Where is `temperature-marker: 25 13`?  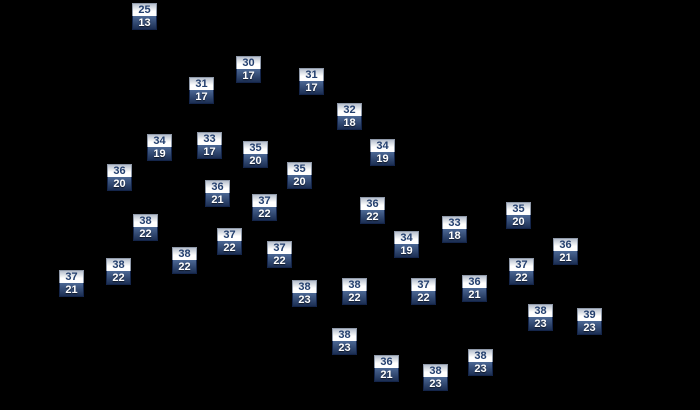
temperature-marker: 25 13 is located at coordinates (144, 16).